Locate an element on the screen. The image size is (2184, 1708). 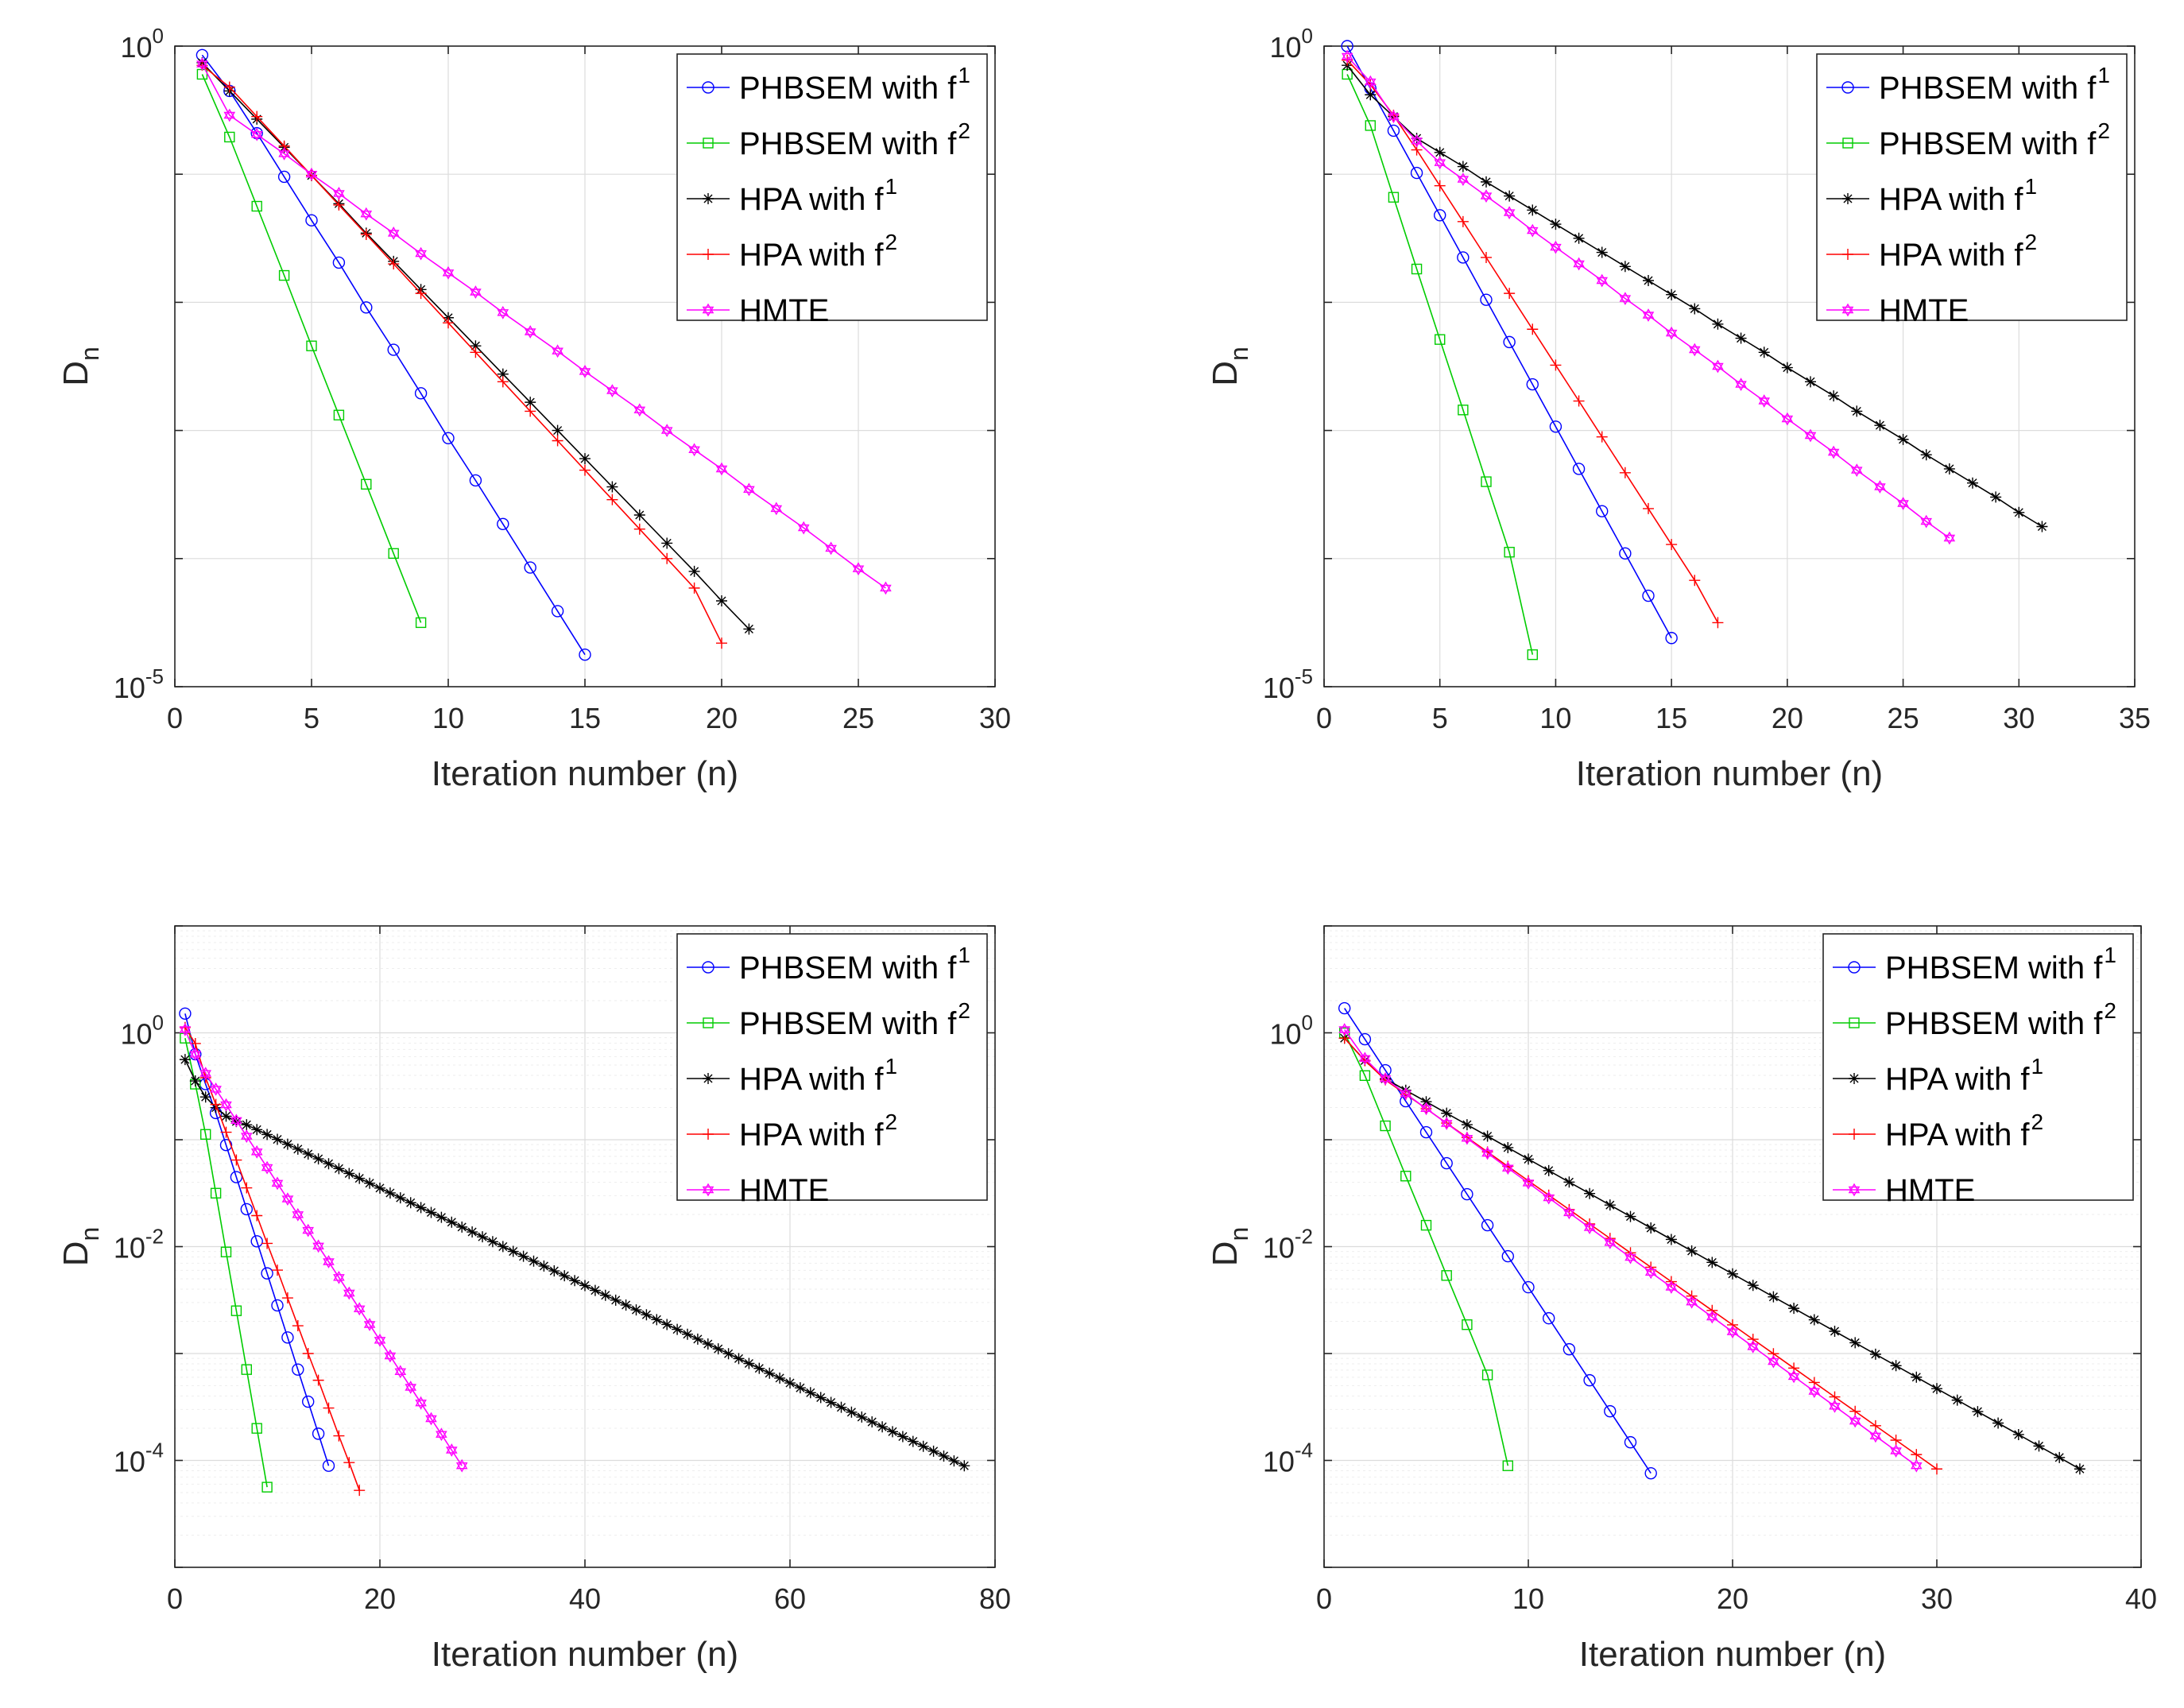
series-circle is located at coordinates (1497, 1240).